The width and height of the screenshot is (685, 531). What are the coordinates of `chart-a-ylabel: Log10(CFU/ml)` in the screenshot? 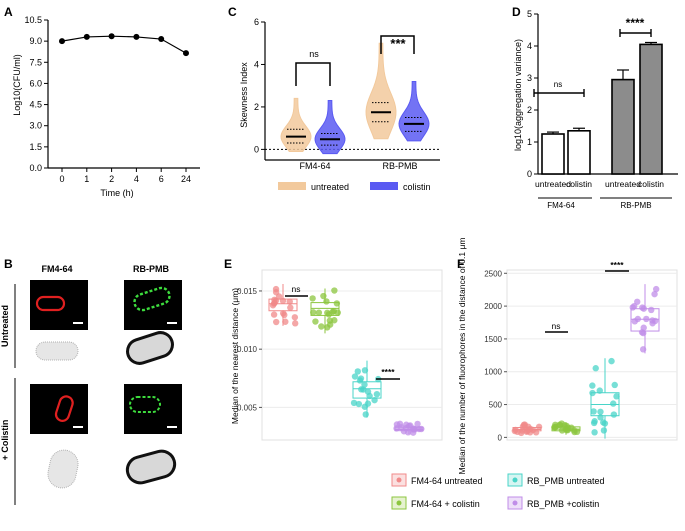 It's located at (17, 85).